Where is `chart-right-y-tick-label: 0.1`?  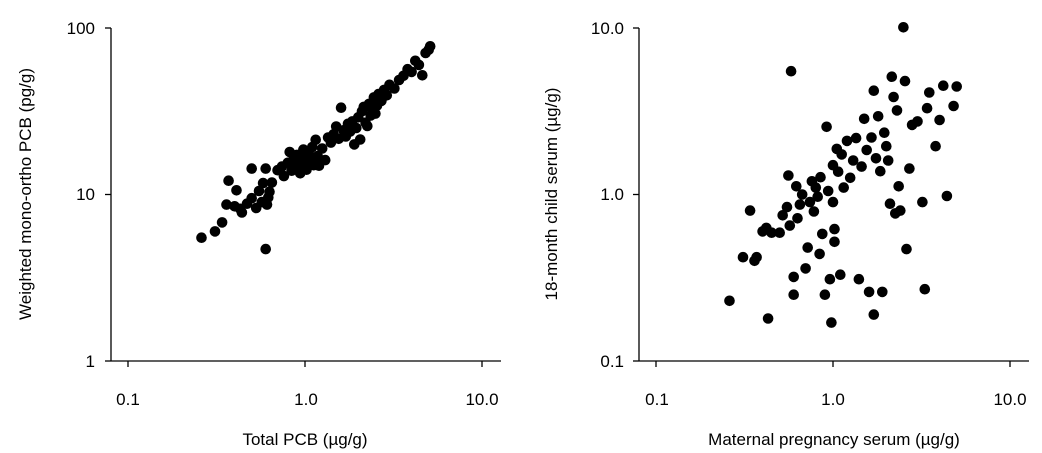 chart-right-y-tick-label: 0.1 is located at coordinates (612, 361).